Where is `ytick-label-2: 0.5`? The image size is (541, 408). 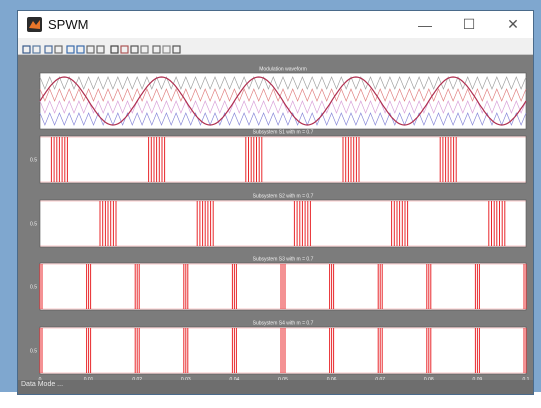 ytick-label-2: 0.5 is located at coordinates (33, 161).